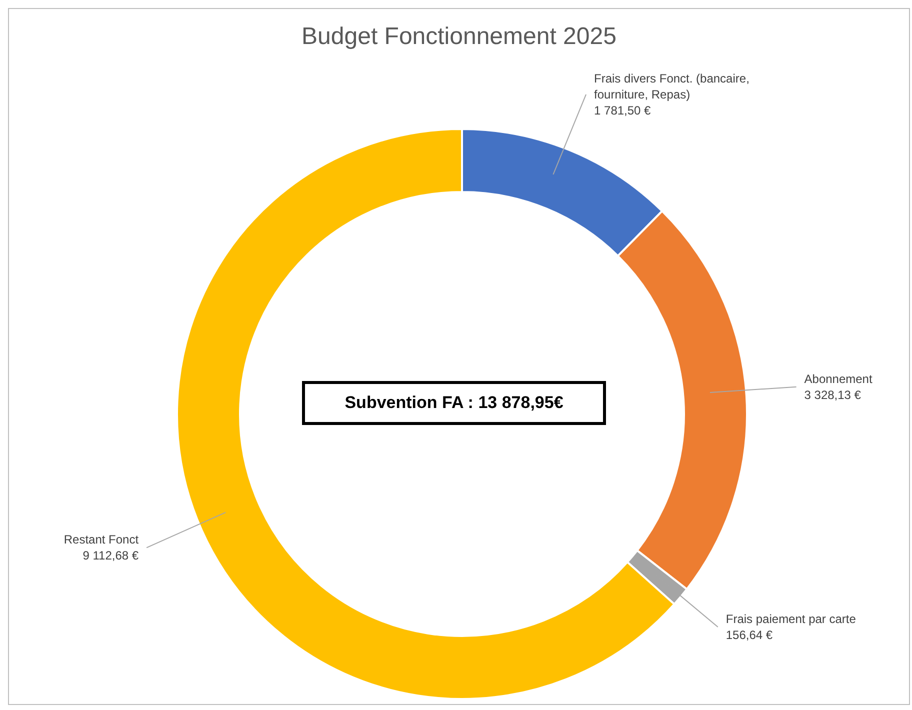 The image size is (912, 710). Describe the element at coordinates (672, 86) in the screenshot. I see `slice-label: Frais divers Fonct. (bancaire, fourniture, Repas)` at that location.